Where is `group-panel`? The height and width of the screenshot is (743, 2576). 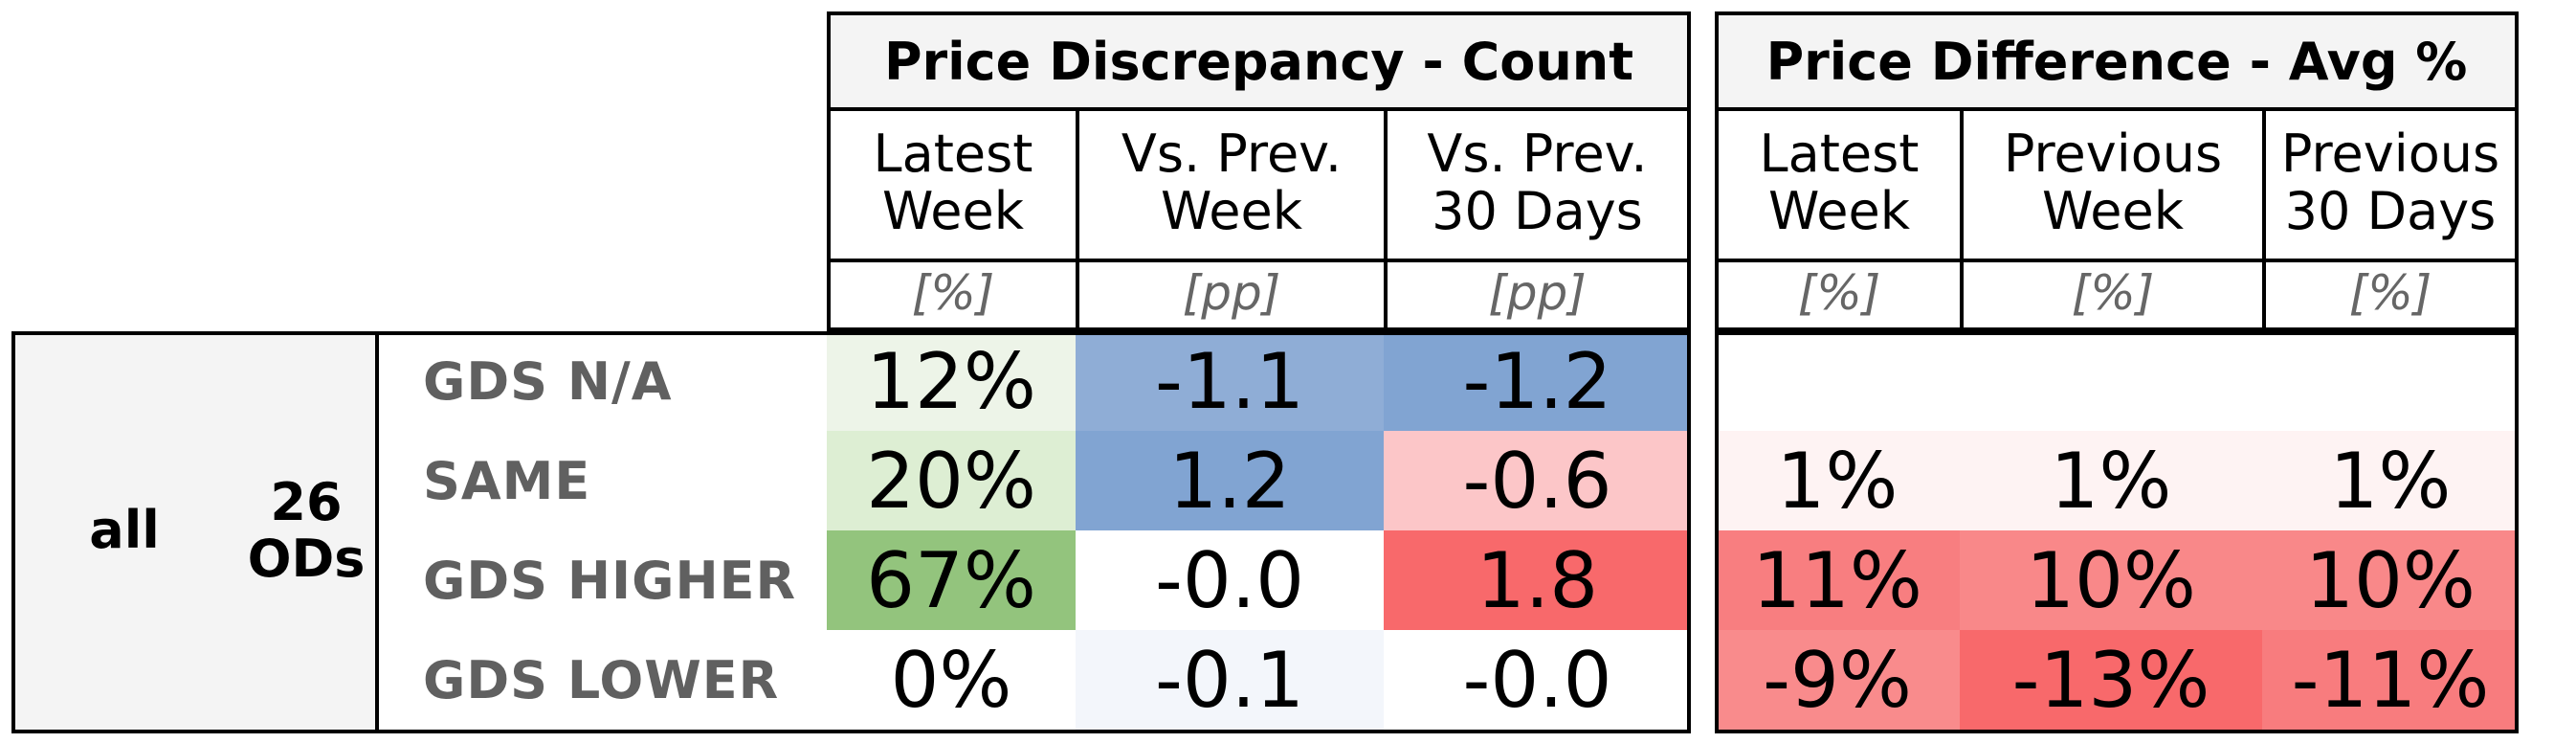 group-panel is located at coordinates (195, 532).